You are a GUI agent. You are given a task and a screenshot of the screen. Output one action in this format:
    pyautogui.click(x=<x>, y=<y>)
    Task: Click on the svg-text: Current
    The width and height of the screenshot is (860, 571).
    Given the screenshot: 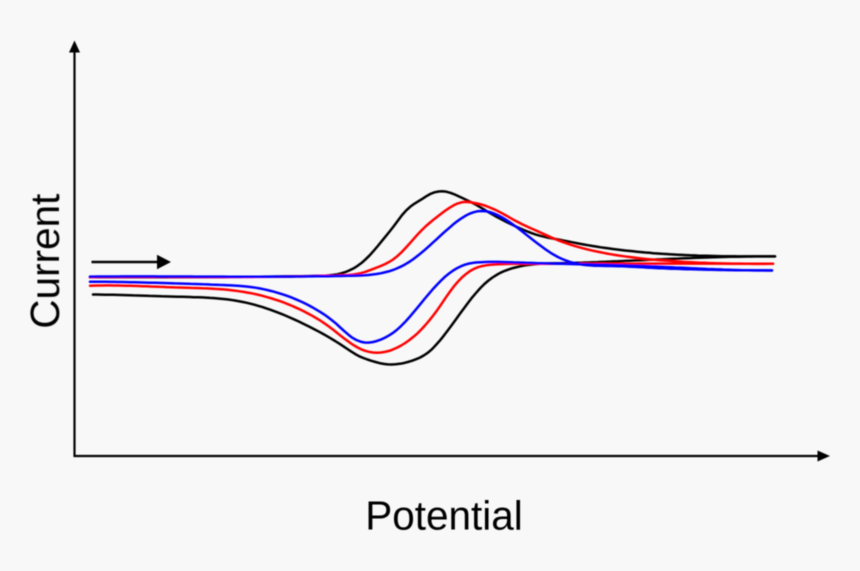 What is the action you would take?
    pyautogui.click(x=45, y=261)
    